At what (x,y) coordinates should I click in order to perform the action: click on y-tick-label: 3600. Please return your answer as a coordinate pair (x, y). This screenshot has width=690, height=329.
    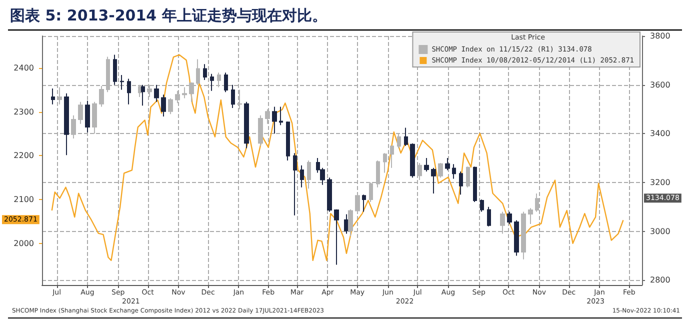
    Looking at the image, I should click on (660, 85).